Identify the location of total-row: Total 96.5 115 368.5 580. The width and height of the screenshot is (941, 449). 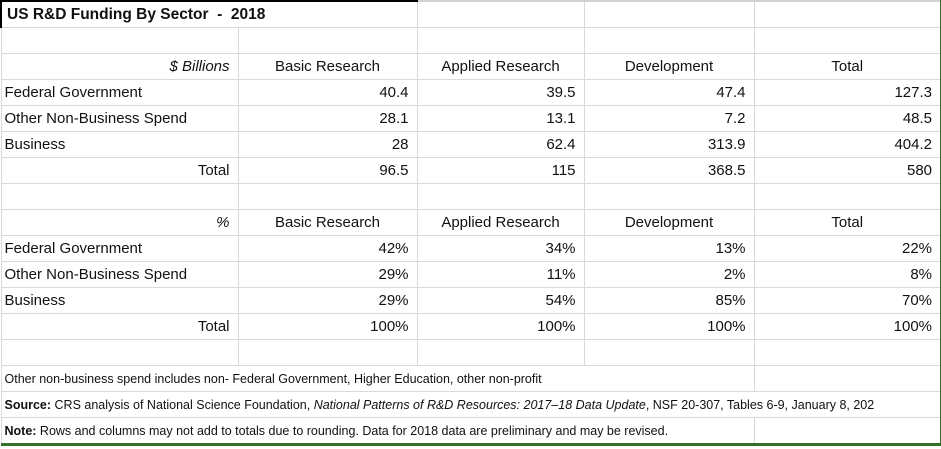
(470, 170).